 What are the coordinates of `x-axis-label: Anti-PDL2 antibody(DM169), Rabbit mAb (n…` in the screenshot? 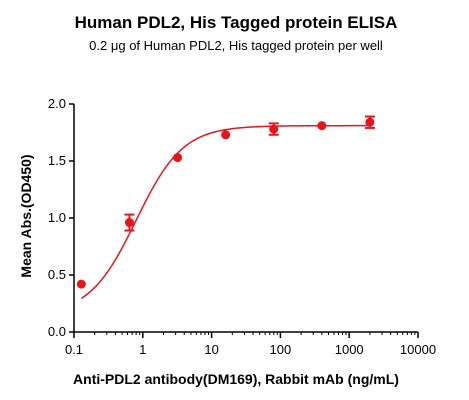 It's located at (236, 379).